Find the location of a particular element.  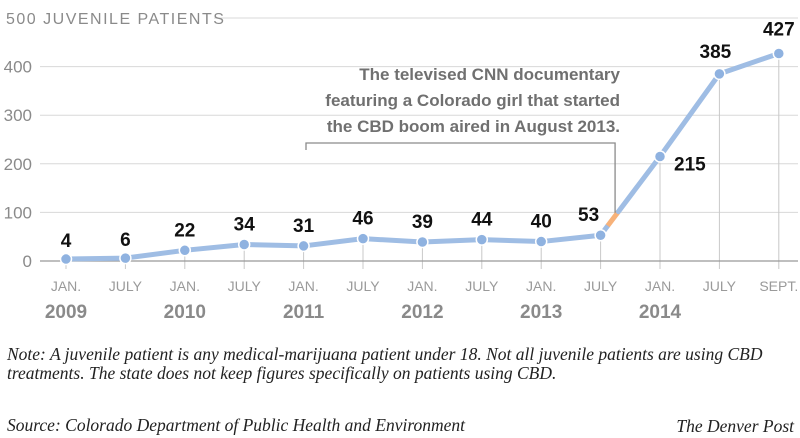

data-label: 6 is located at coordinates (125, 240).